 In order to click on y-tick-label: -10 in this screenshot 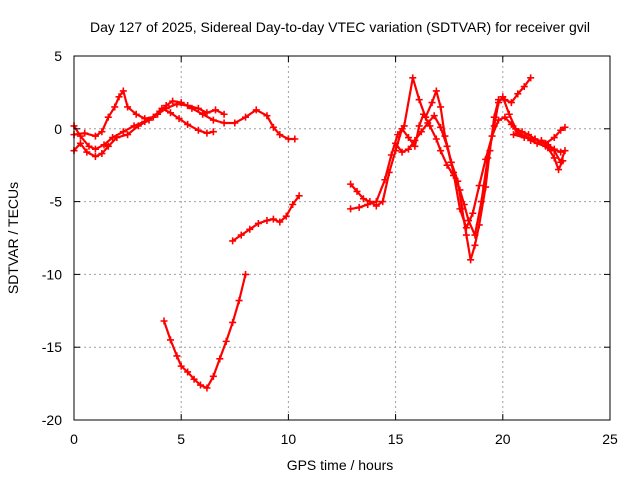, I will do `click(52, 274)`.